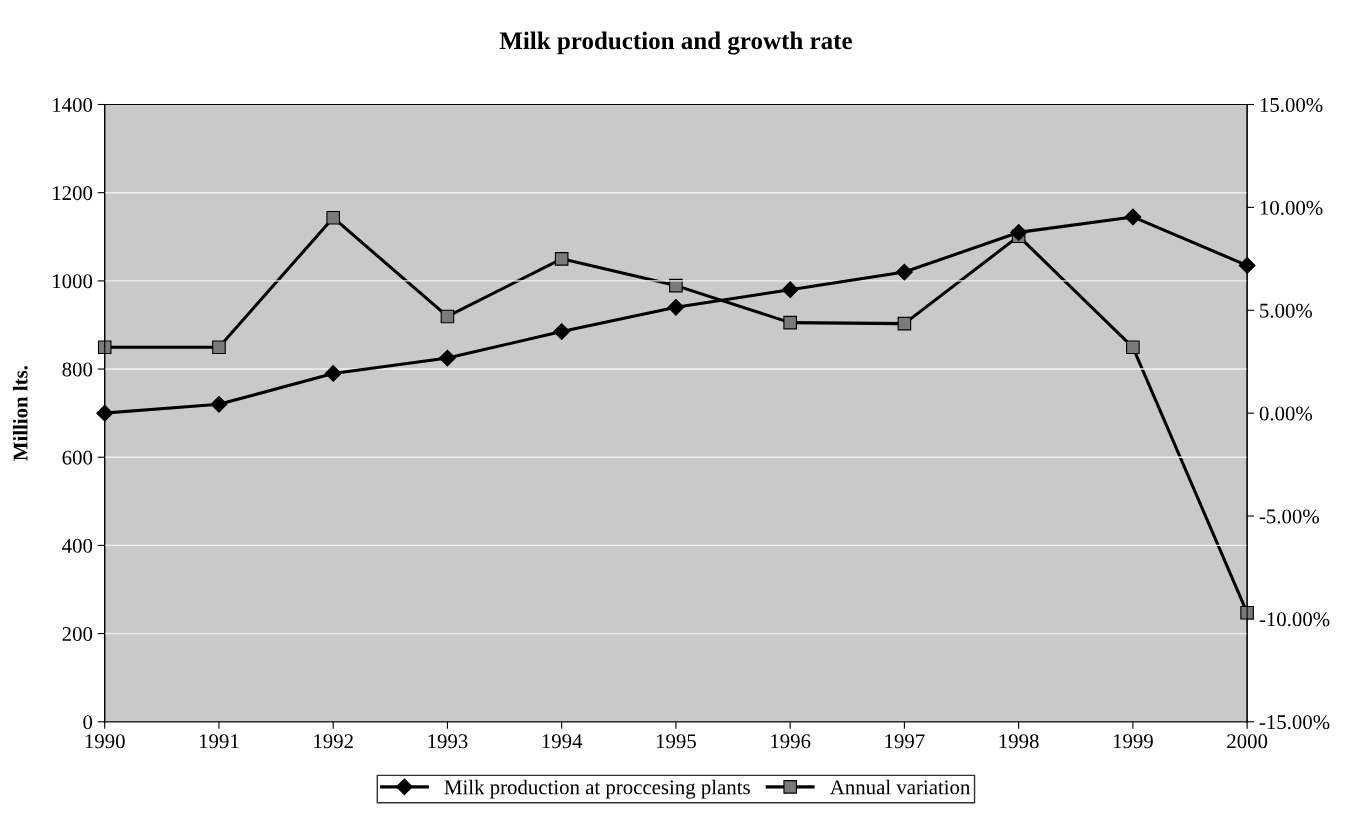  What do you see at coordinates (1291, 105) in the screenshot?
I see `y2-tick-label: 15.00%` at bounding box center [1291, 105].